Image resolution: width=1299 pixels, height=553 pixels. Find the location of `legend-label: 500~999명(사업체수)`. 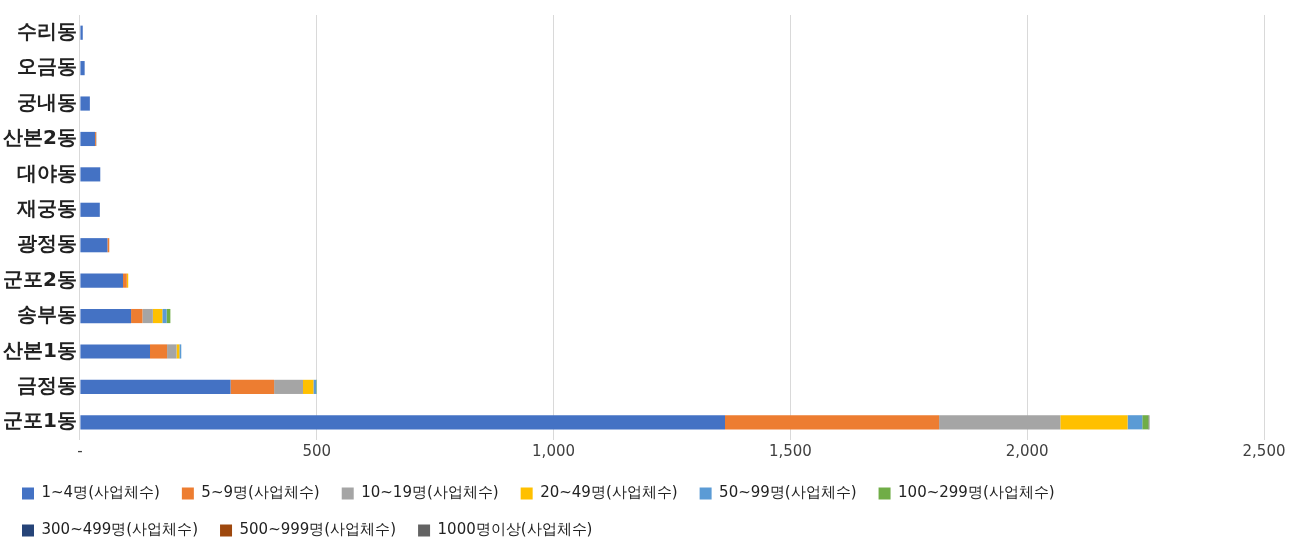

legend-label: 500~999명(사업체수) is located at coordinates (318, 529).